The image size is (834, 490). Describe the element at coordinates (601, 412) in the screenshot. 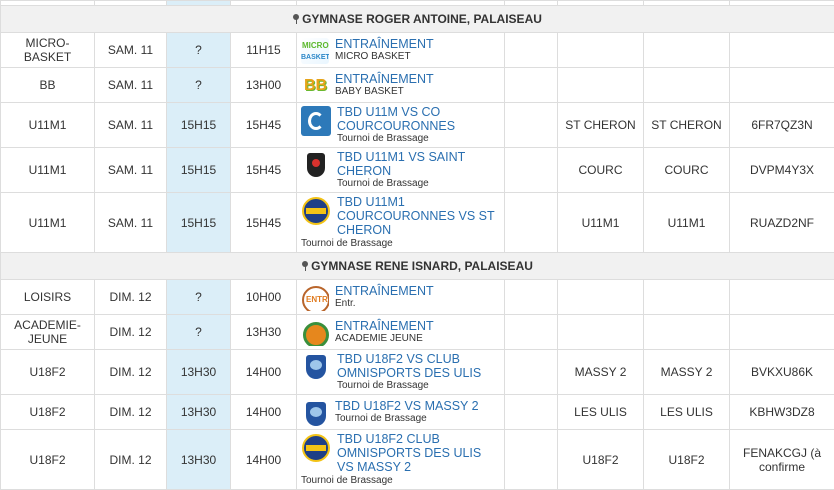

I see `home-cell: LES ULIS` at that location.